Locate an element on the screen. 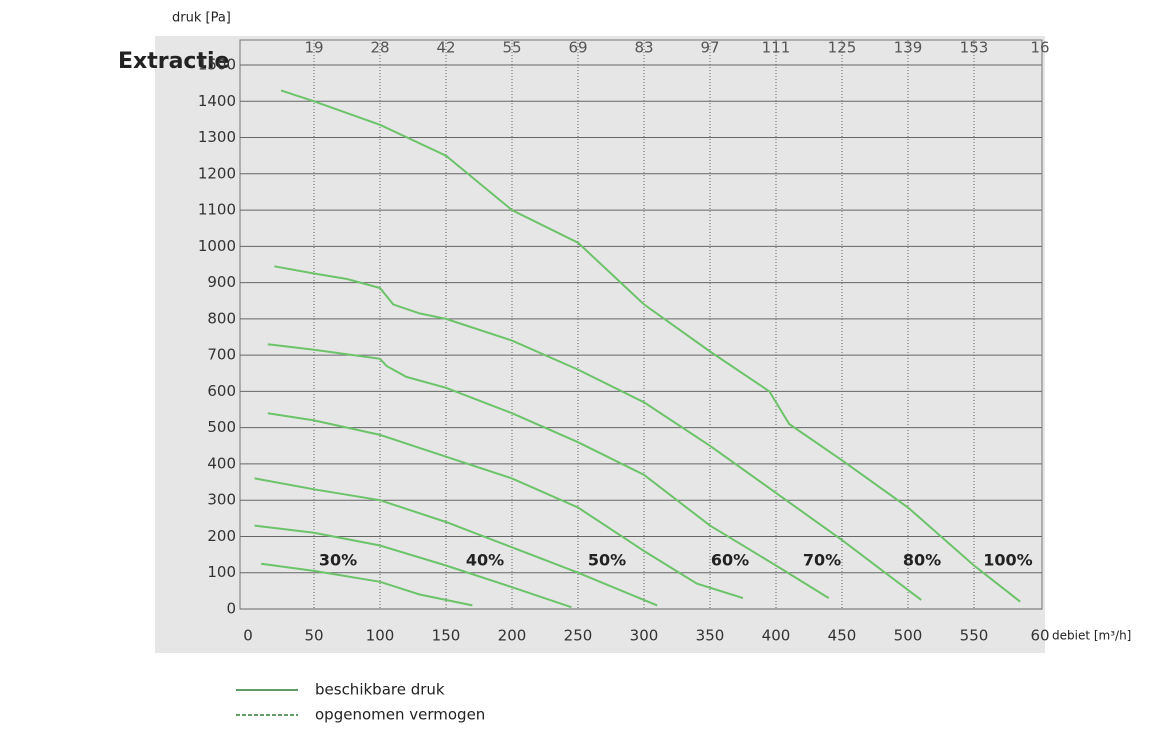 This screenshot has height=730, width=1169. x-tick-label: 550 is located at coordinates (974, 636).